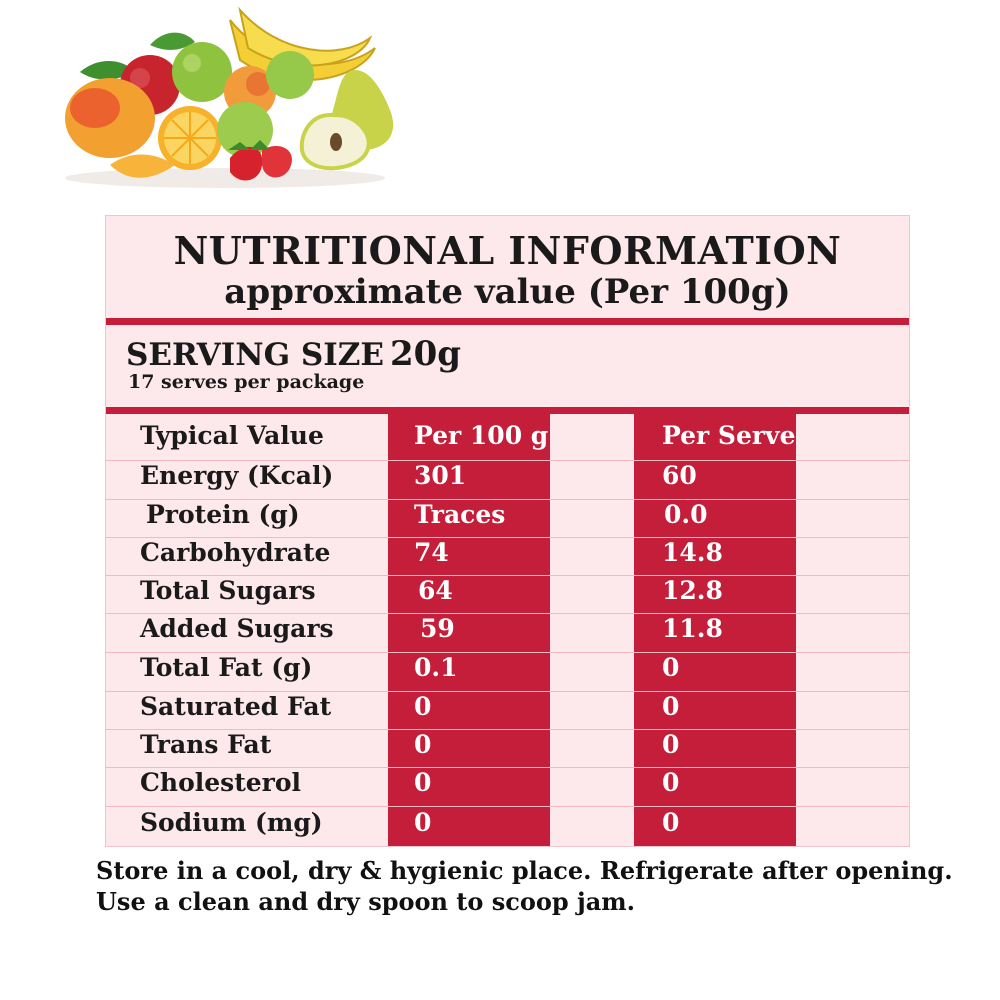 This screenshot has height=1000, width=1000. I want to click on header-per-serve: Per Serve, so click(729, 435).